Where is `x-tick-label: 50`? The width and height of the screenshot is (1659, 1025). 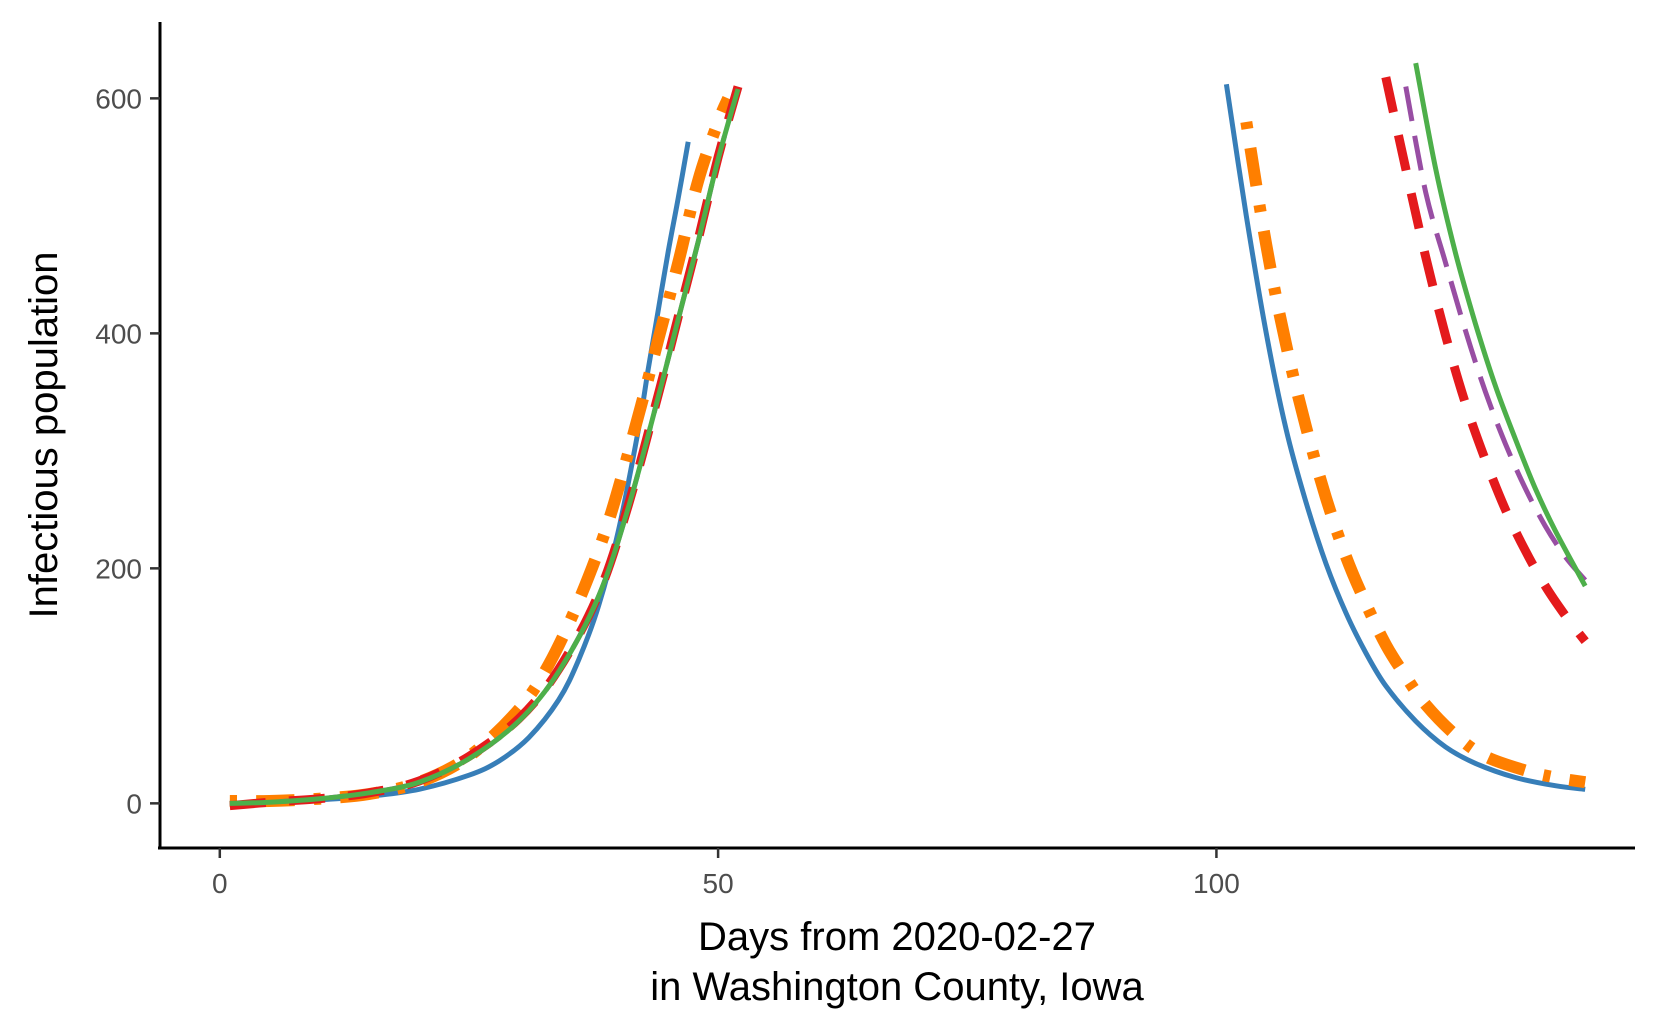
x-tick-label: 50 is located at coordinates (718, 883).